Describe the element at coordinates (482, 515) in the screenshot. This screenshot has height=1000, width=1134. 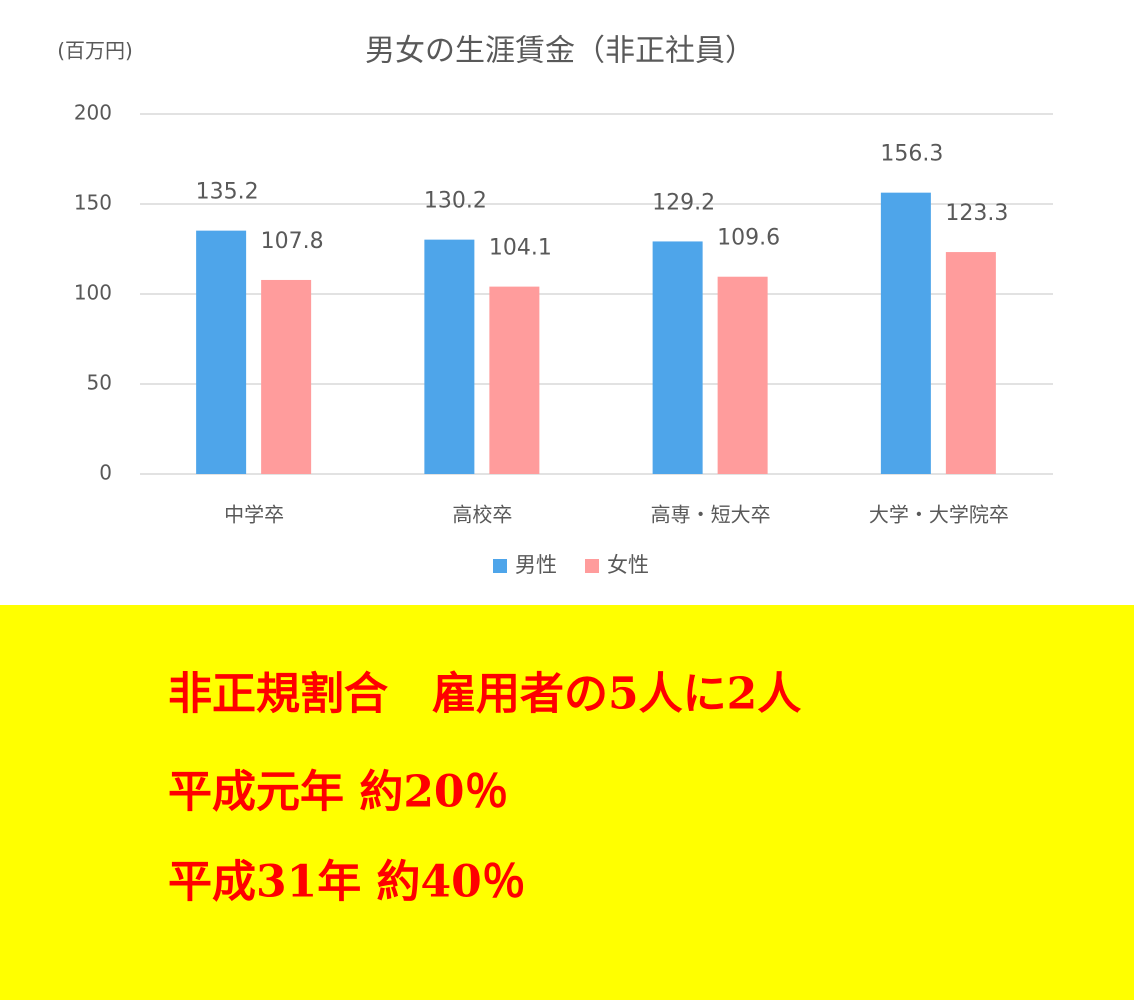
I see `x-tick-label: 高校卒` at that location.